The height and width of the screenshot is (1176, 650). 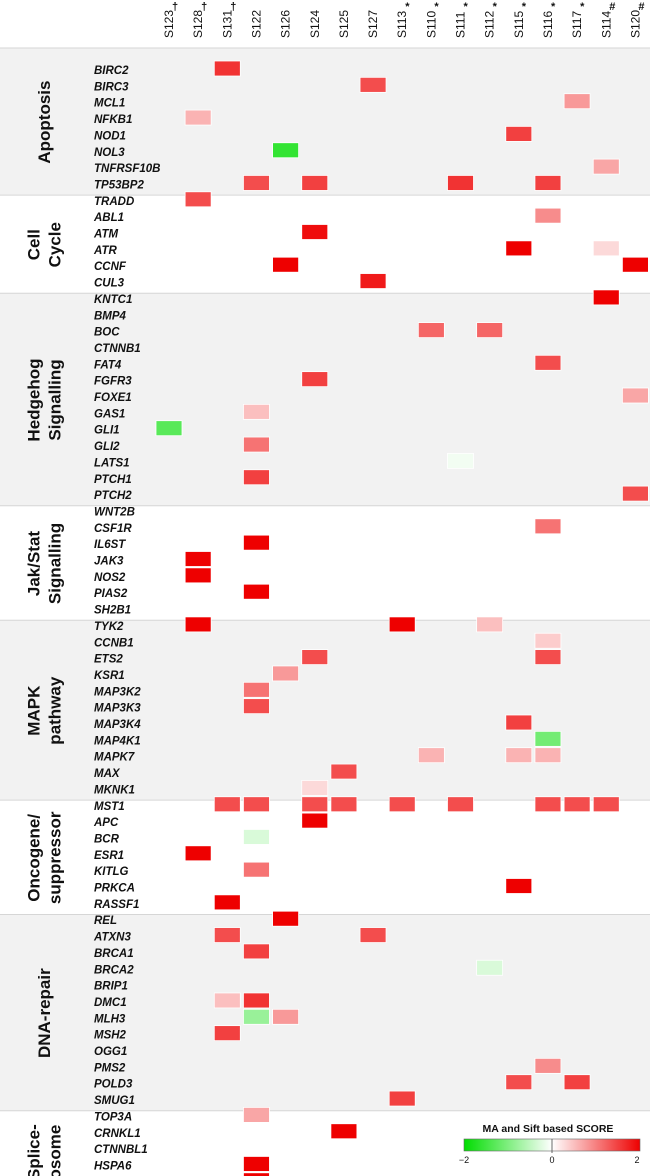 What do you see at coordinates (490, 24) in the screenshot?
I see `sample-label-s112: S112` at bounding box center [490, 24].